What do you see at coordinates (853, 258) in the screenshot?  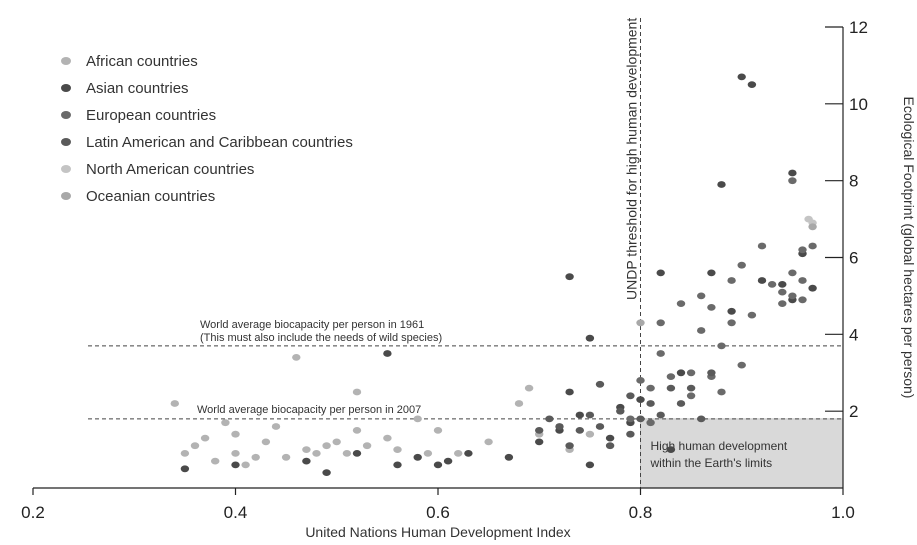 I see `y-tick-label: 6` at bounding box center [853, 258].